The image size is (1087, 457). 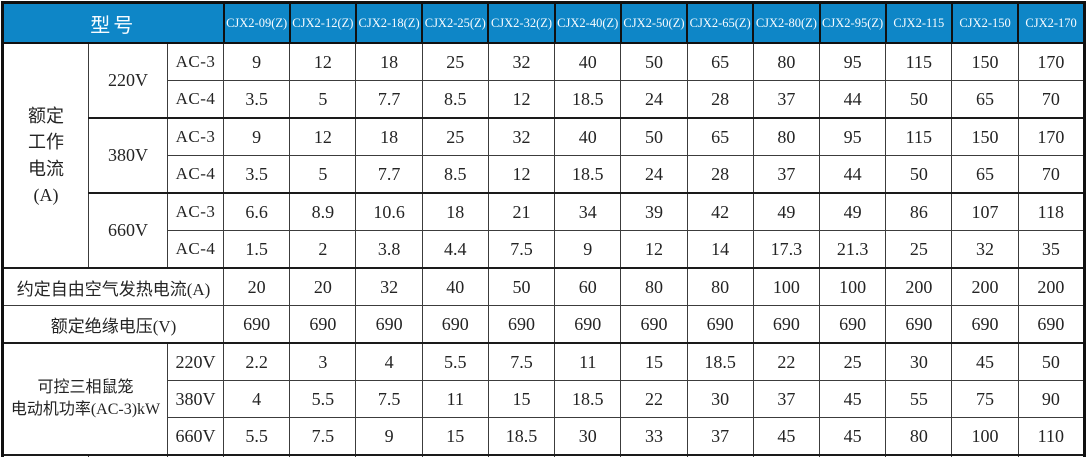 I want to click on power-value-cell: 4, so click(x=257, y=399).